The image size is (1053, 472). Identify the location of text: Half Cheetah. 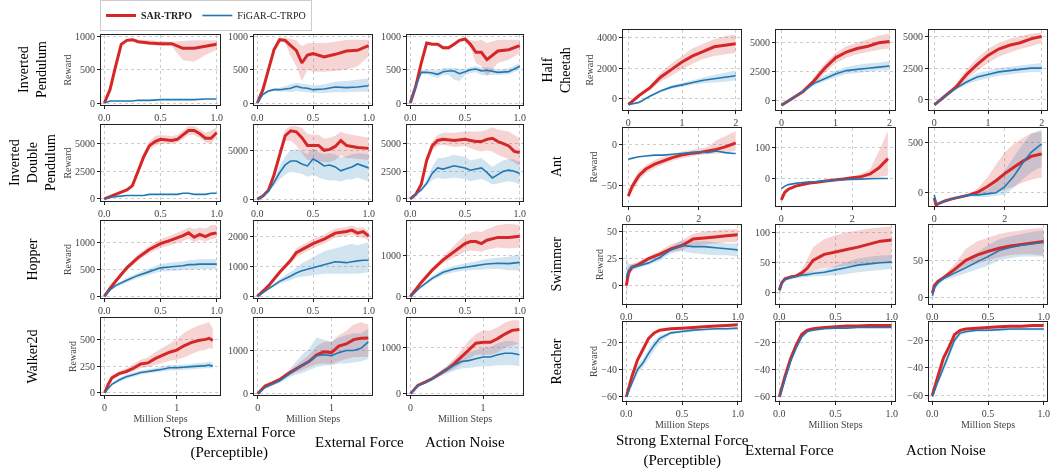
(557, 70).